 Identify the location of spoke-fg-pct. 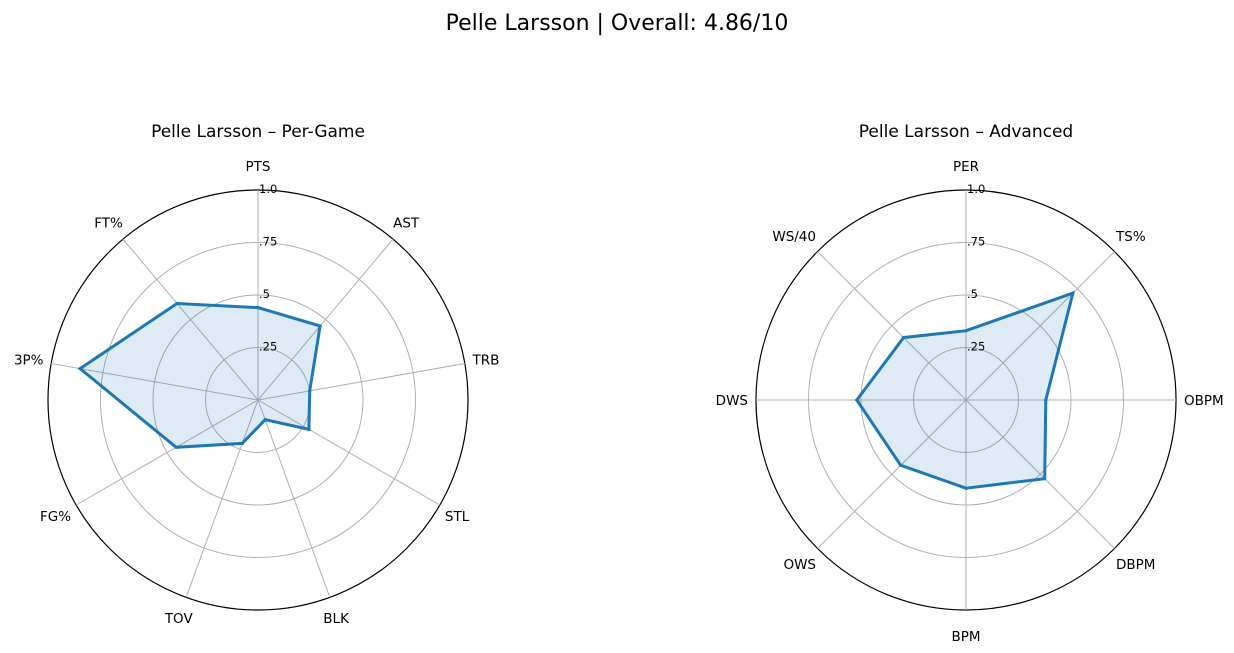
(167, 452).